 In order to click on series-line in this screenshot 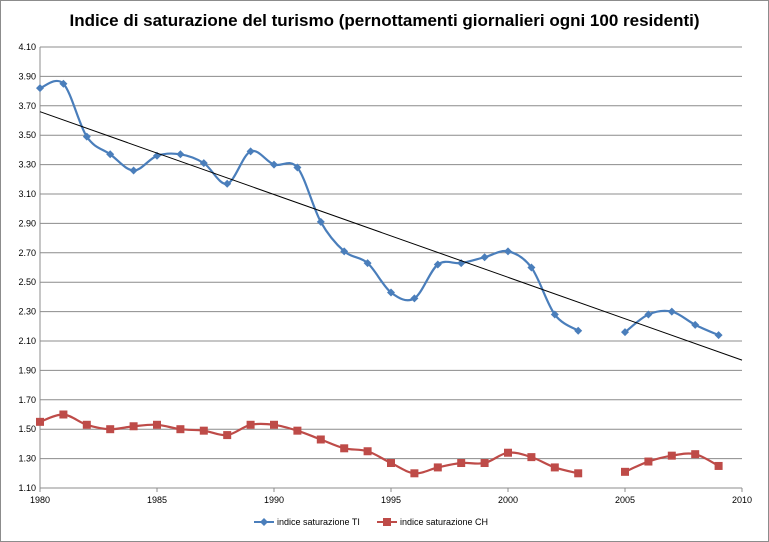, I will do `click(309, 444)`.